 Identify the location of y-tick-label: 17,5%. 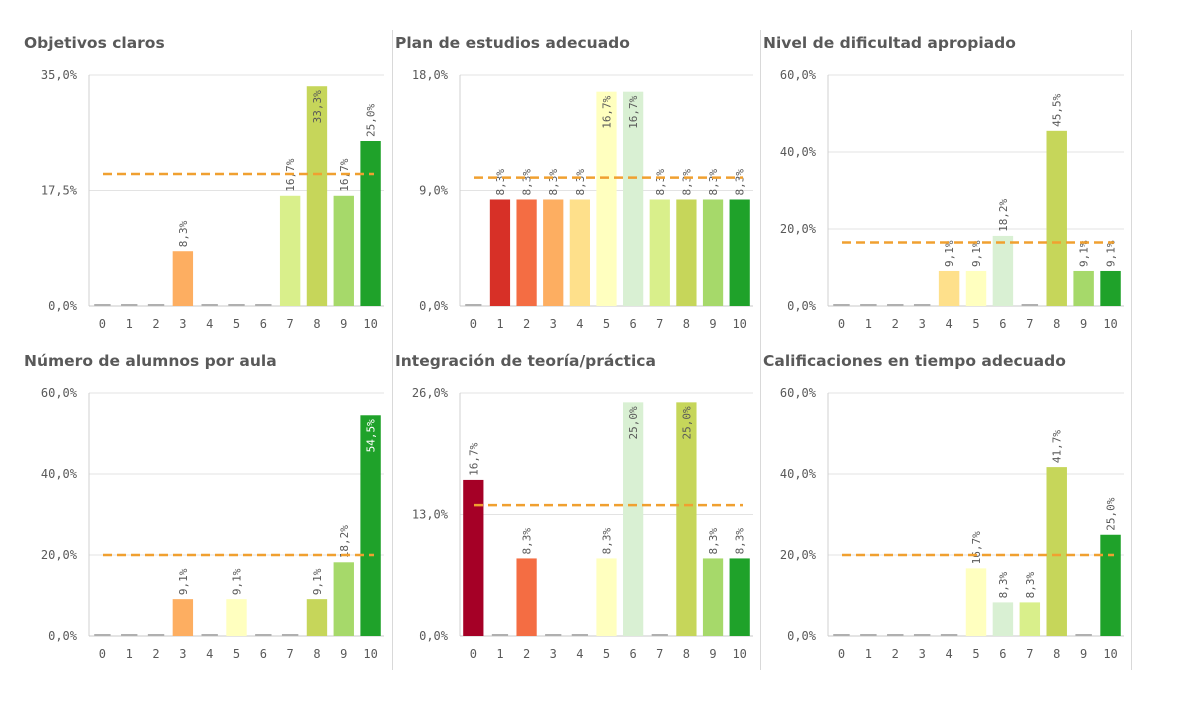
(59, 191).